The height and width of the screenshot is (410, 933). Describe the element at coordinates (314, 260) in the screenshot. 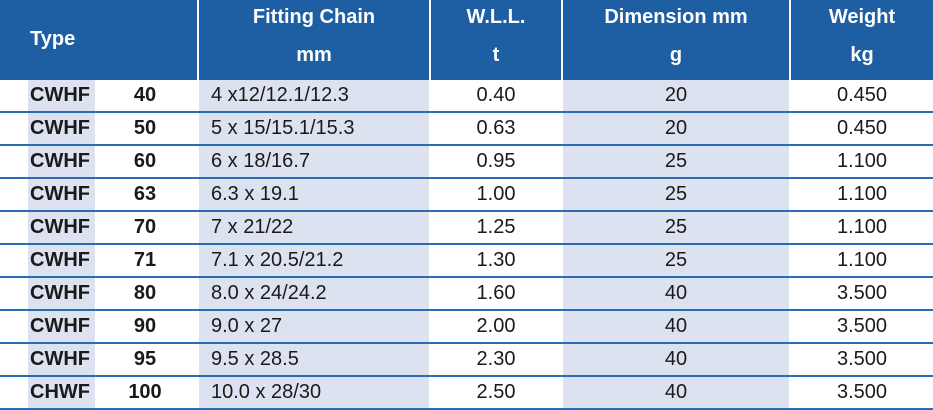

I see `table-cell: 7.1 x 20.5/21.2` at that location.